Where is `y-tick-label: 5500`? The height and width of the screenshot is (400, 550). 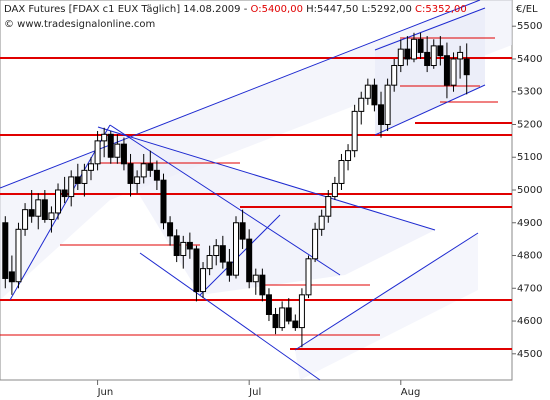 y-tick-label: 5500 is located at coordinates (529, 26).